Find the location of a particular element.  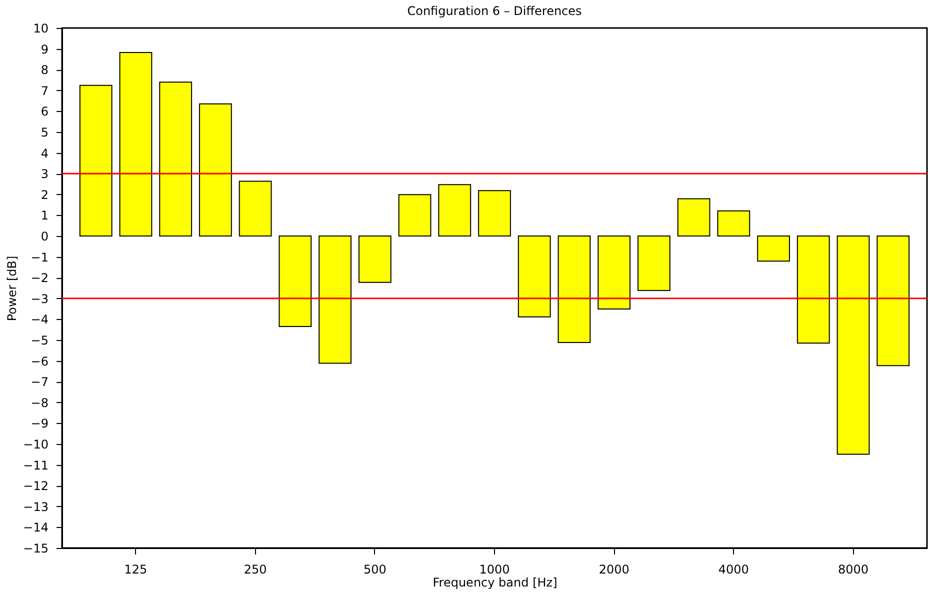

x-tick-label: 8000 is located at coordinates (853, 569).